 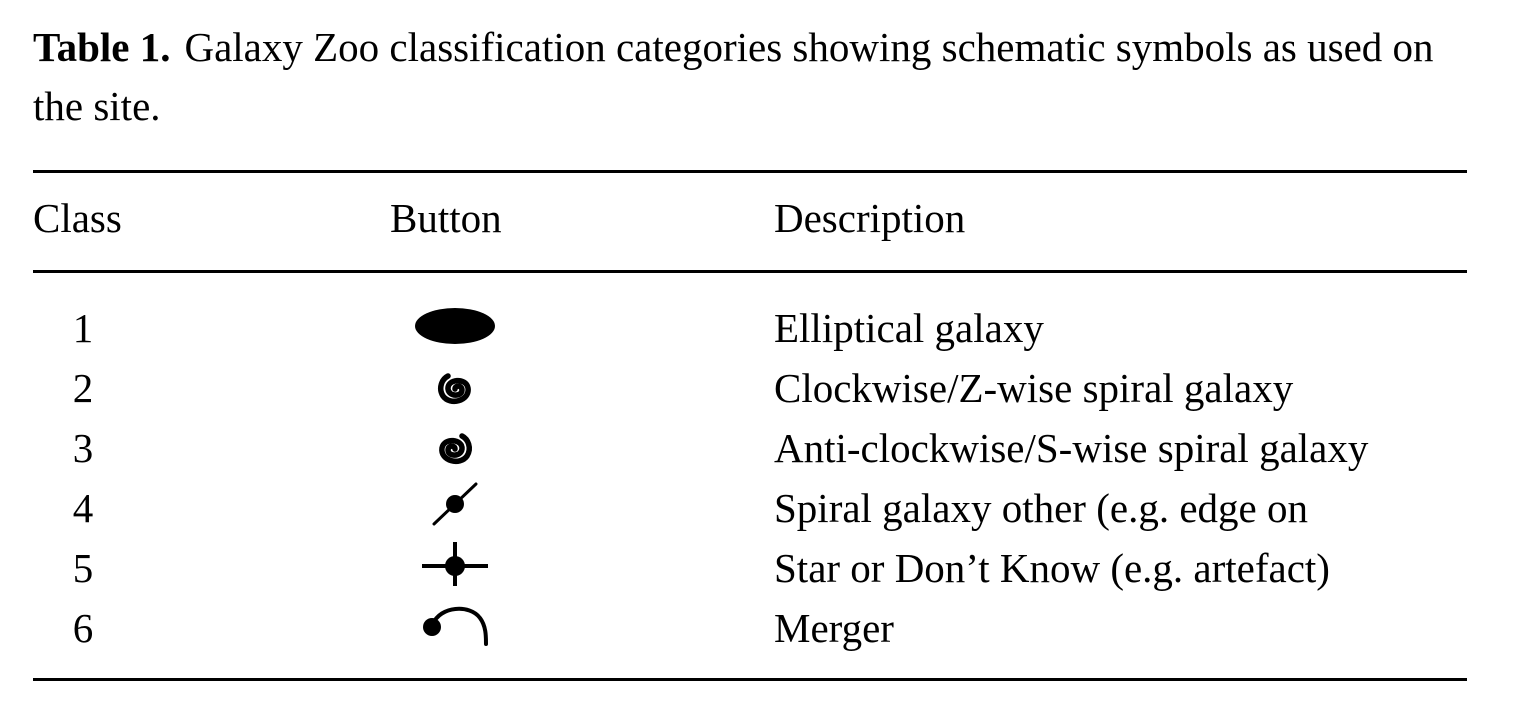 I want to click on table-row: 2 Clockwise/Z-wise spiral galaxy, so click(x=770, y=388).